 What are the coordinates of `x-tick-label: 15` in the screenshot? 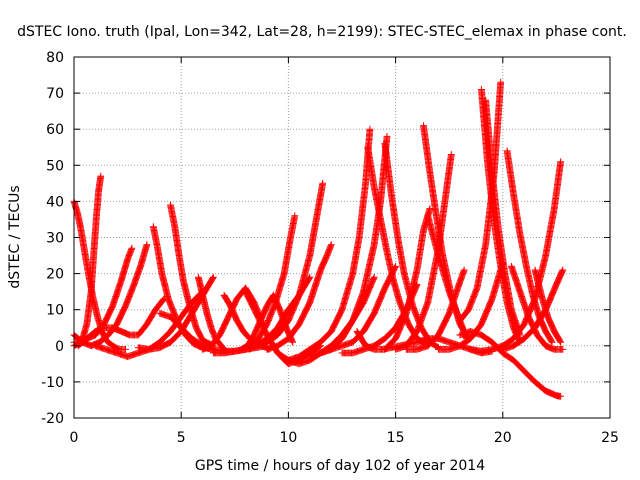 It's located at (396, 438).